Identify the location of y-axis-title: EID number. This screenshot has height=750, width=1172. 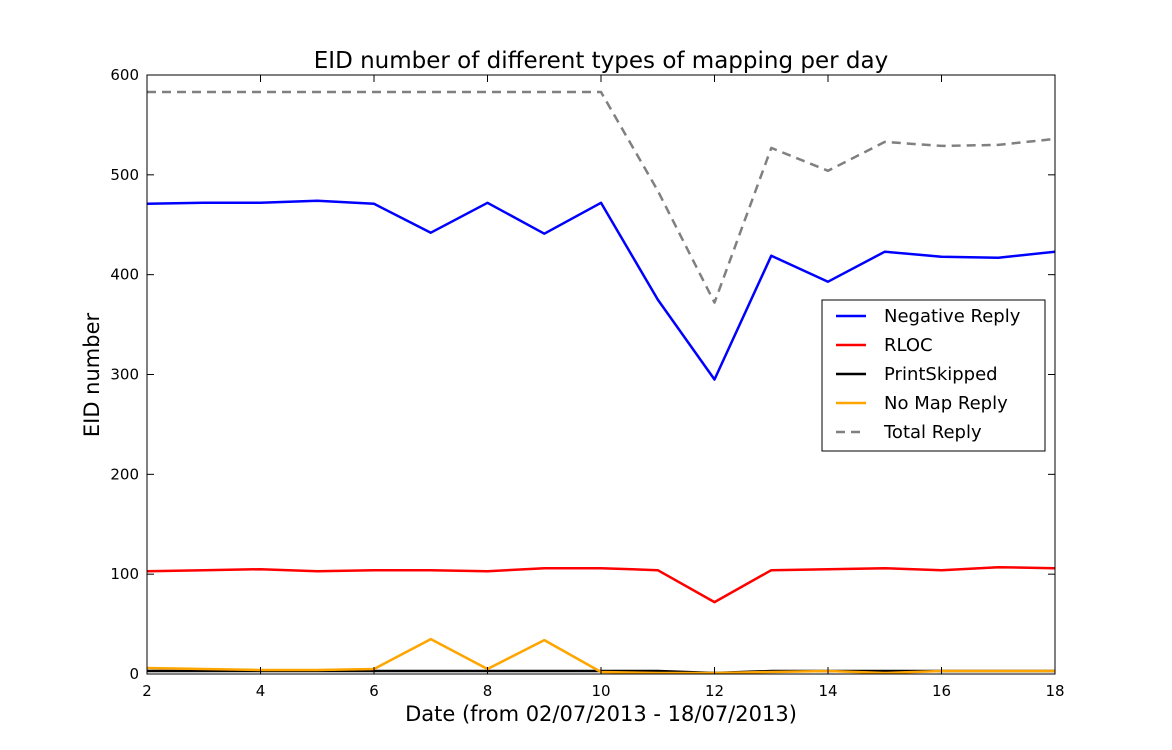
(92, 375).